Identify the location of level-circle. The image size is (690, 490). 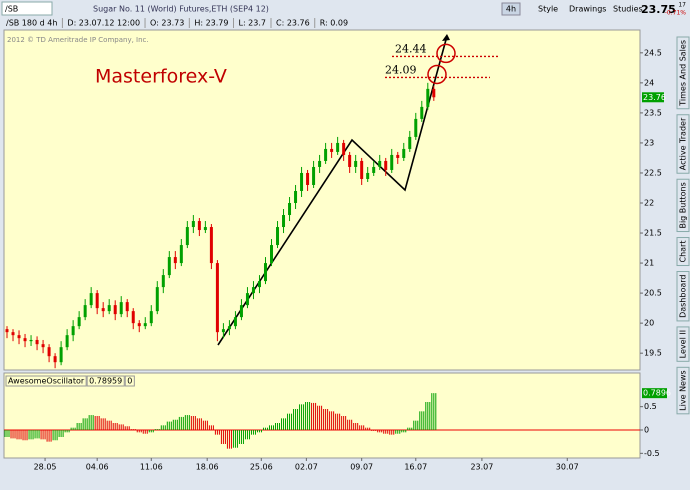
(437, 74).